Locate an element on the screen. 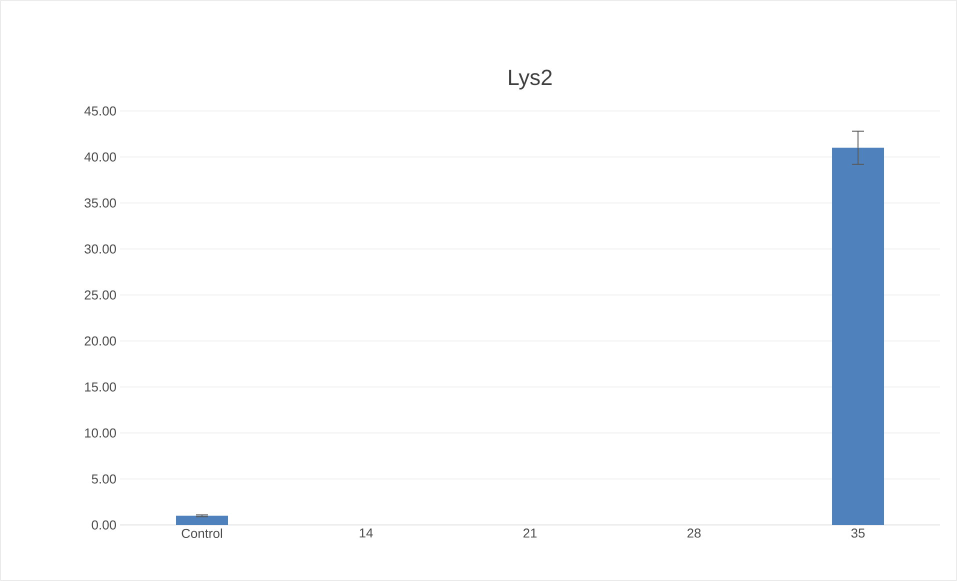 The width and height of the screenshot is (957, 581). y-tick-label: 20.00 is located at coordinates (100, 341).